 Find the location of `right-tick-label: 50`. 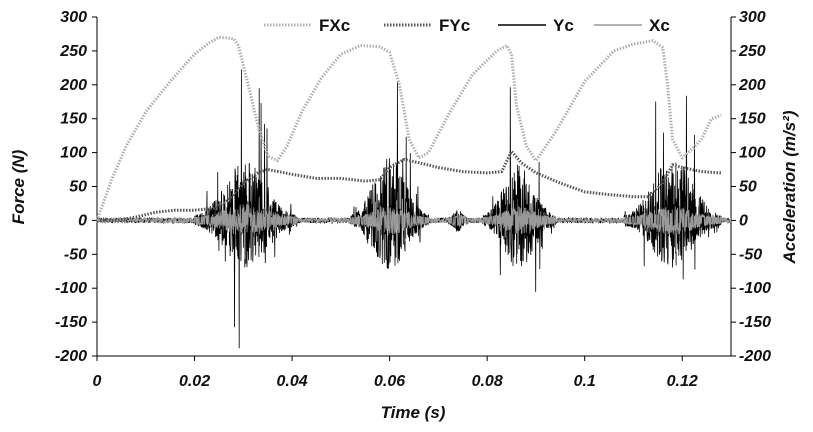

right-tick-label: 50 is located at coordinates (748, 187).